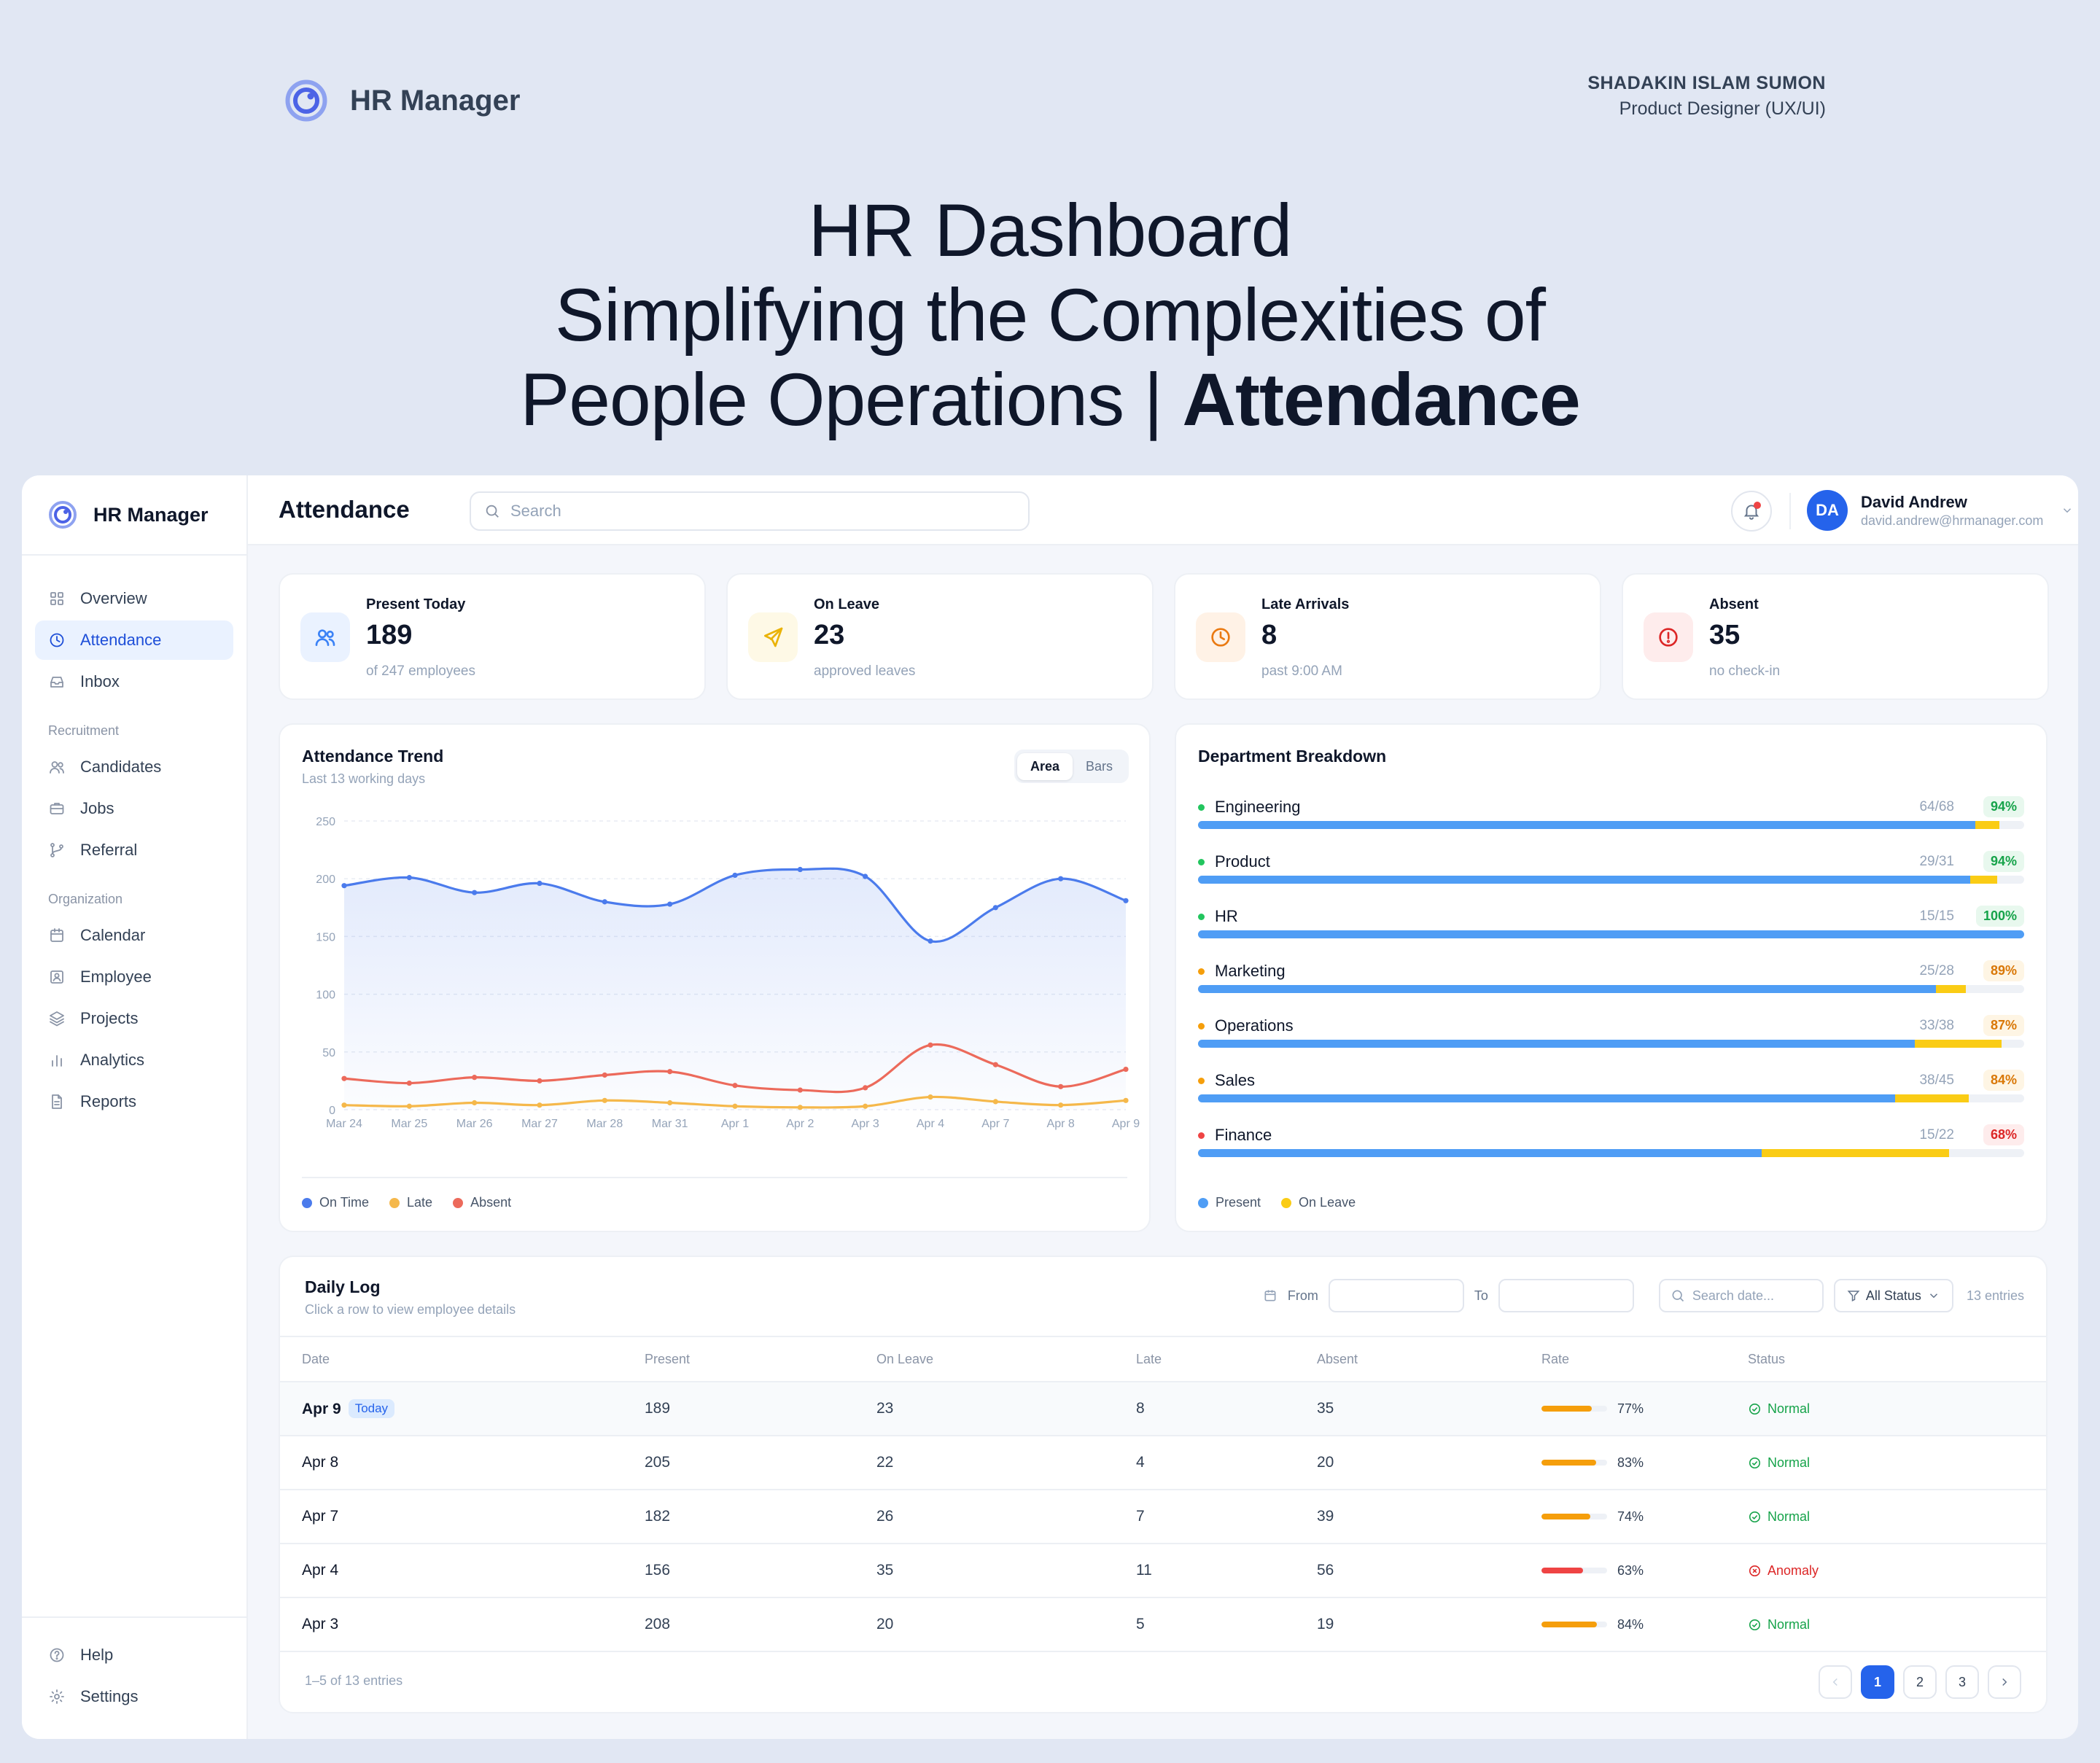 The height and width of the screenshot is (1763, 2100). I want to click on toggle-bars-button: Bars, so click(1099, 766).